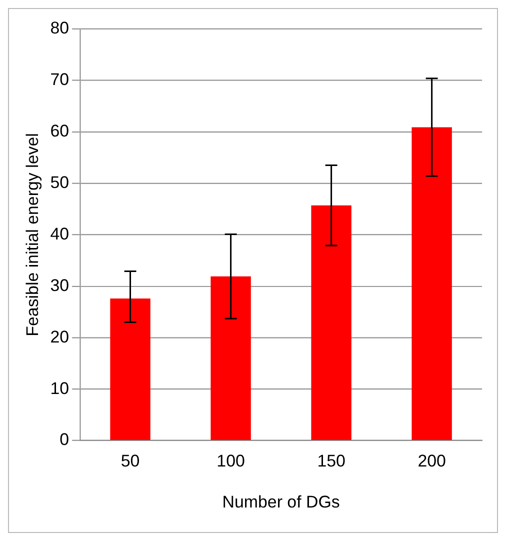  Describe the element at coordinates (60, 131) in the screenshot. I see `y-tick-label: 60` at that location.